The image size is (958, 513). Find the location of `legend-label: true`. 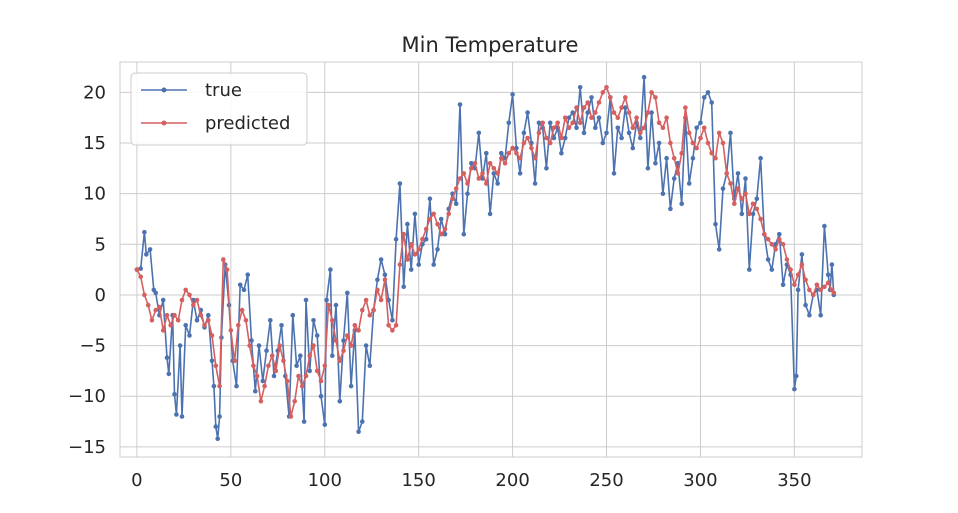

legend-label: true is located at coordinates (223, 90).